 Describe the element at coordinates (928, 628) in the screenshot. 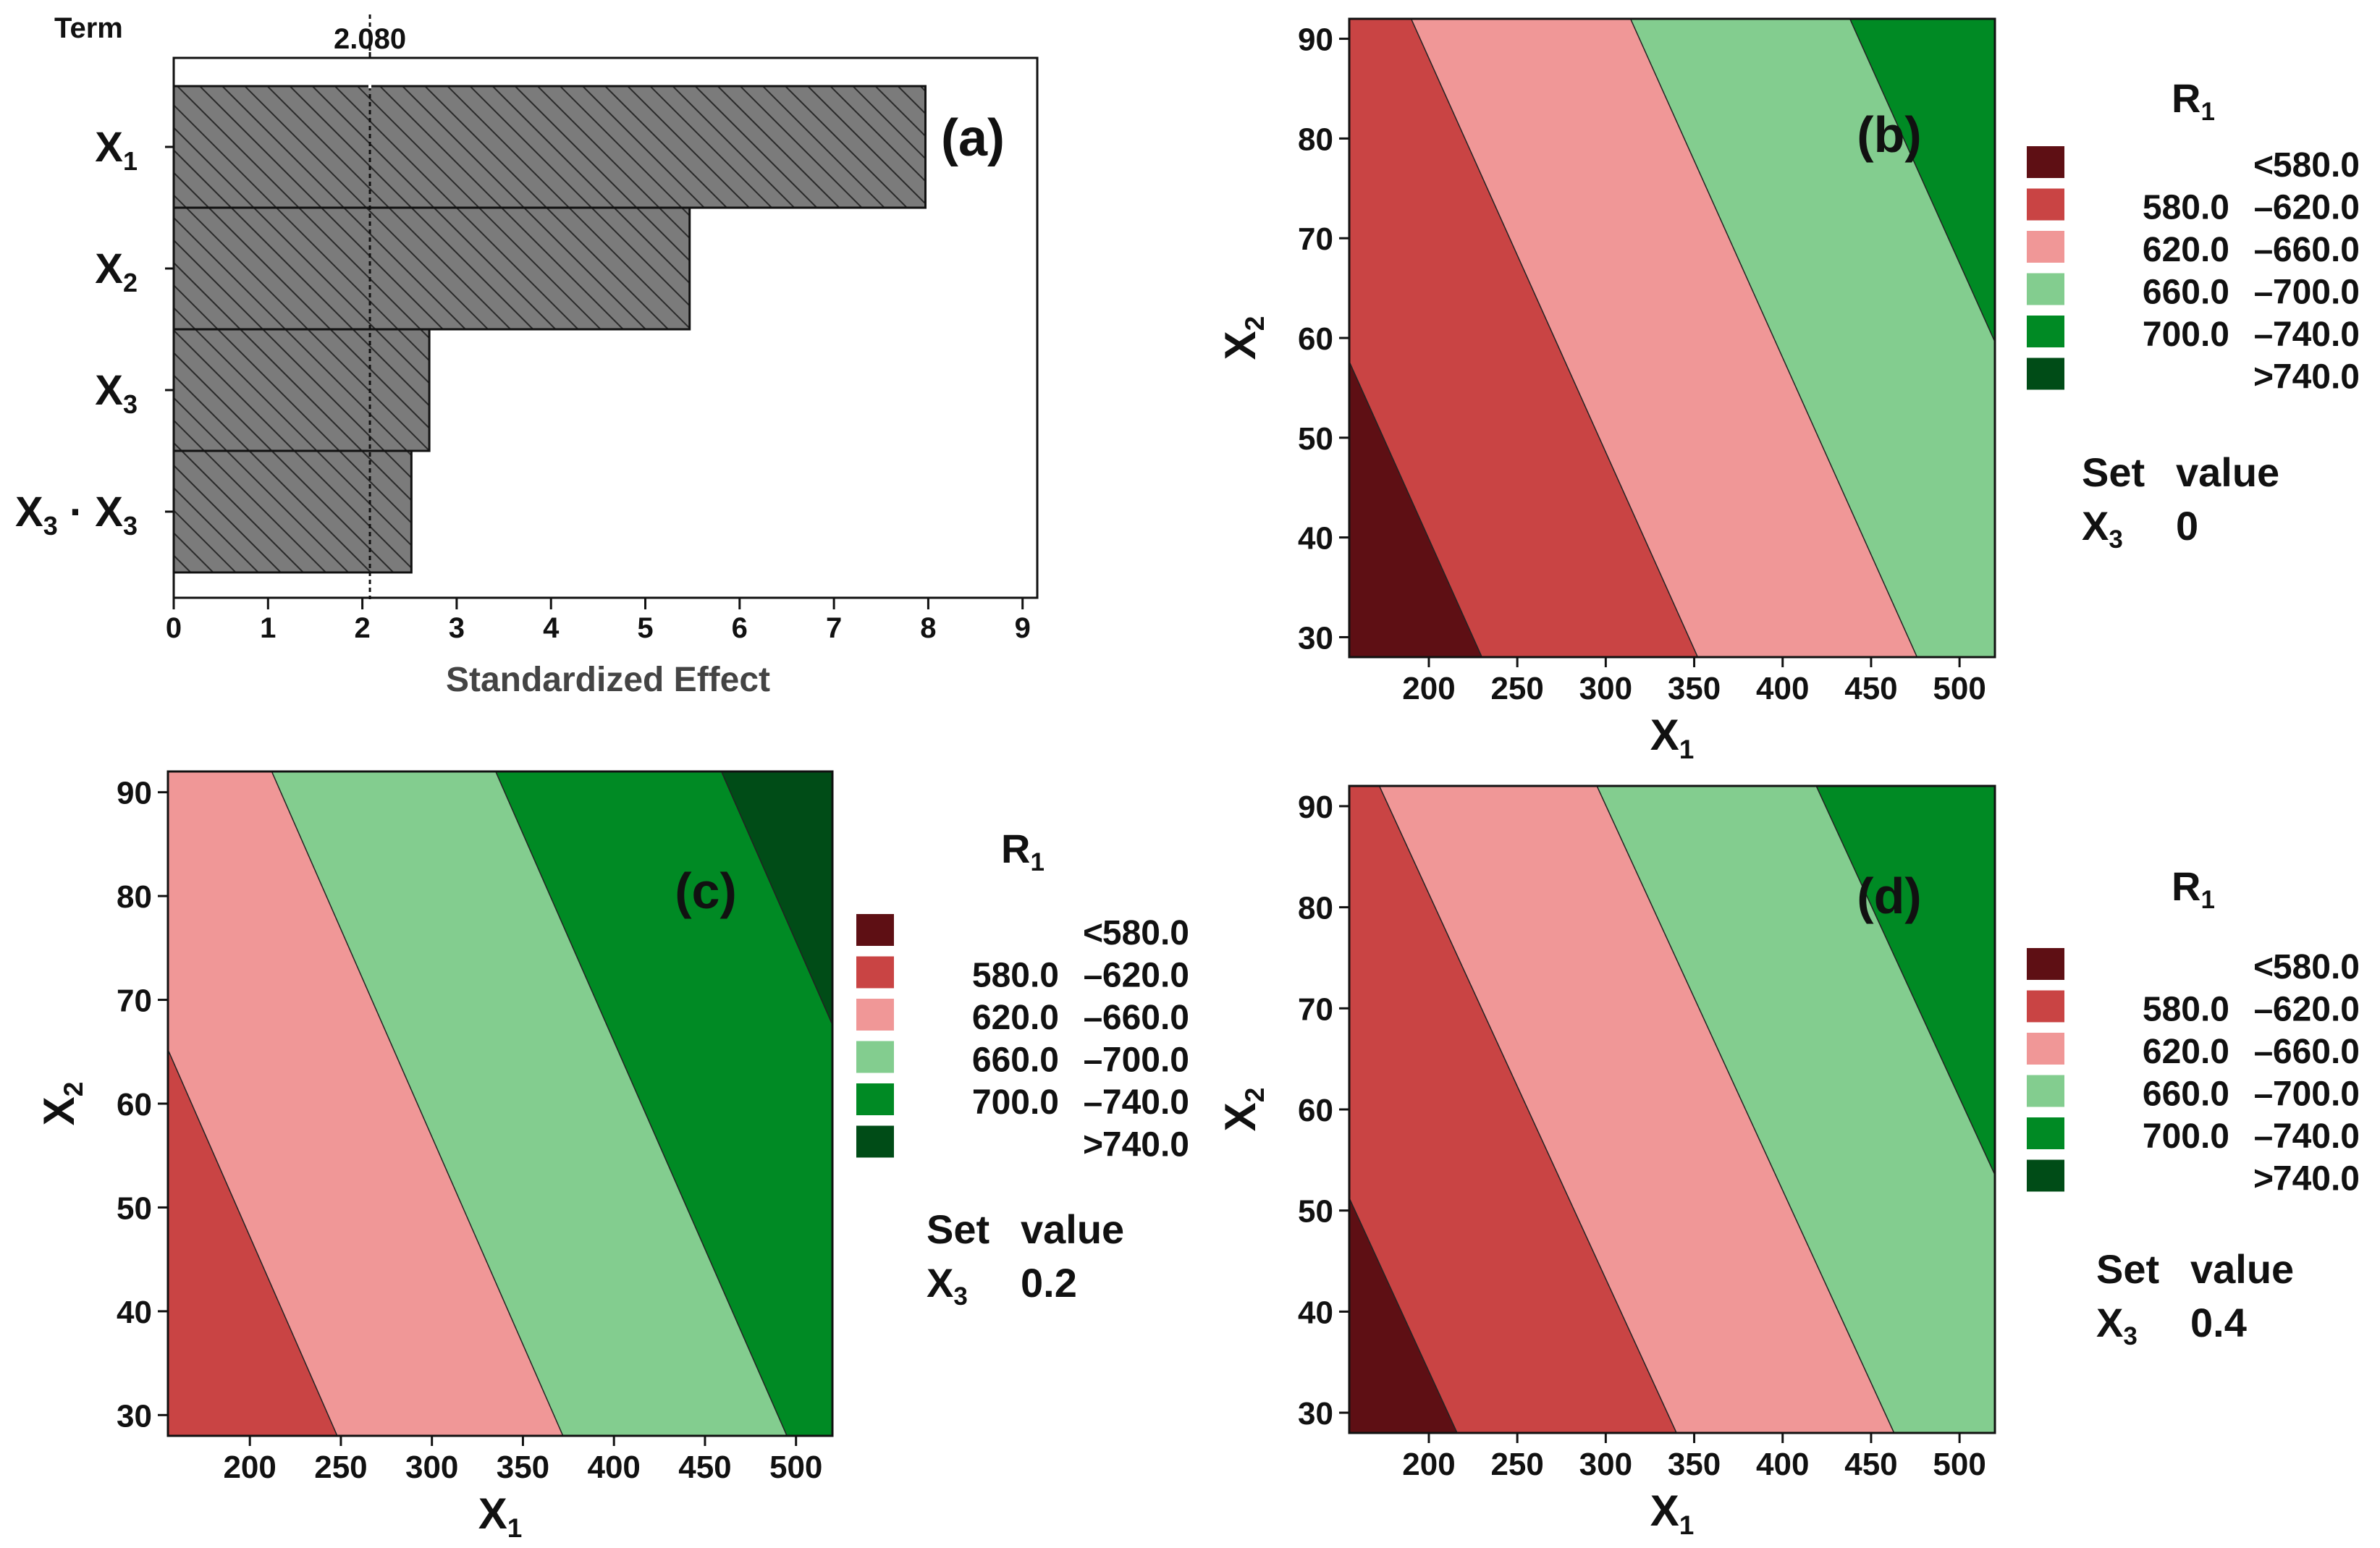

I see `x-tick-label: 8` at that location.